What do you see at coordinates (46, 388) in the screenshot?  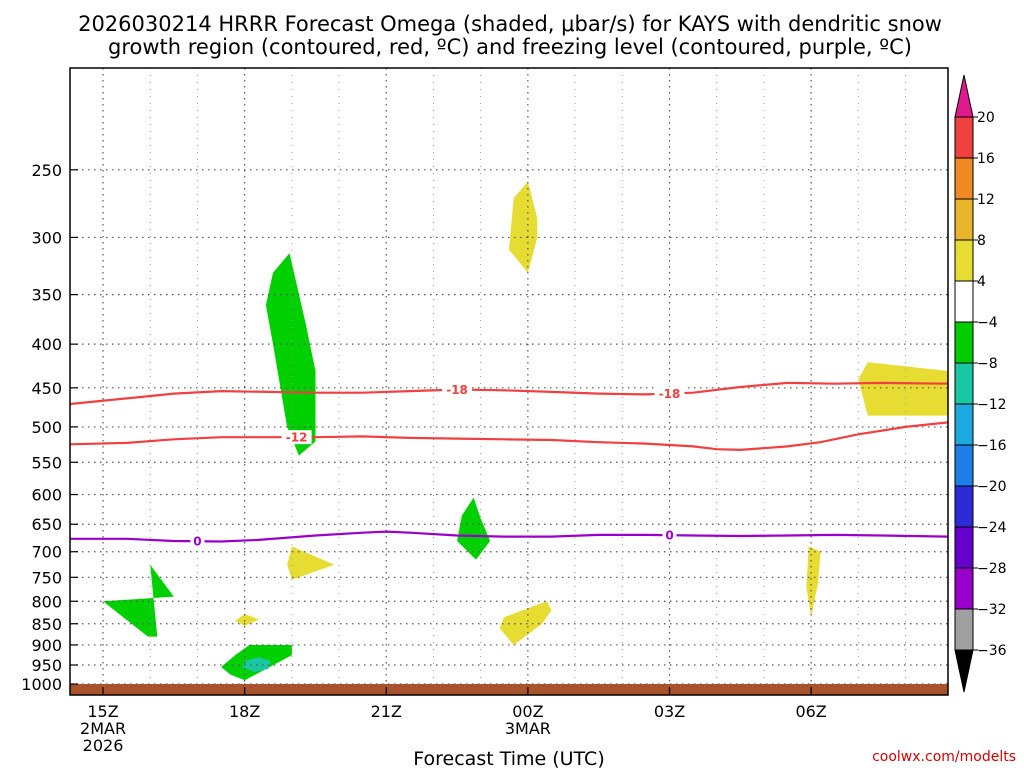 I see `y-tick-label-450: 450` at bounding box center [46, 388].